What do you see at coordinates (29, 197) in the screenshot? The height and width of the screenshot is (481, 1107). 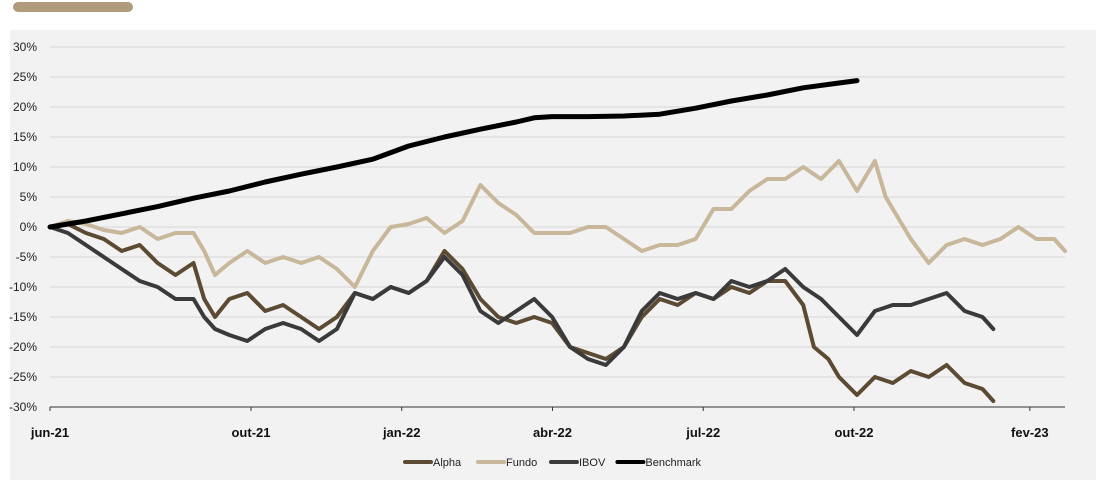 I see `y-tick-label: 5%` at bounding box center [29, 197].